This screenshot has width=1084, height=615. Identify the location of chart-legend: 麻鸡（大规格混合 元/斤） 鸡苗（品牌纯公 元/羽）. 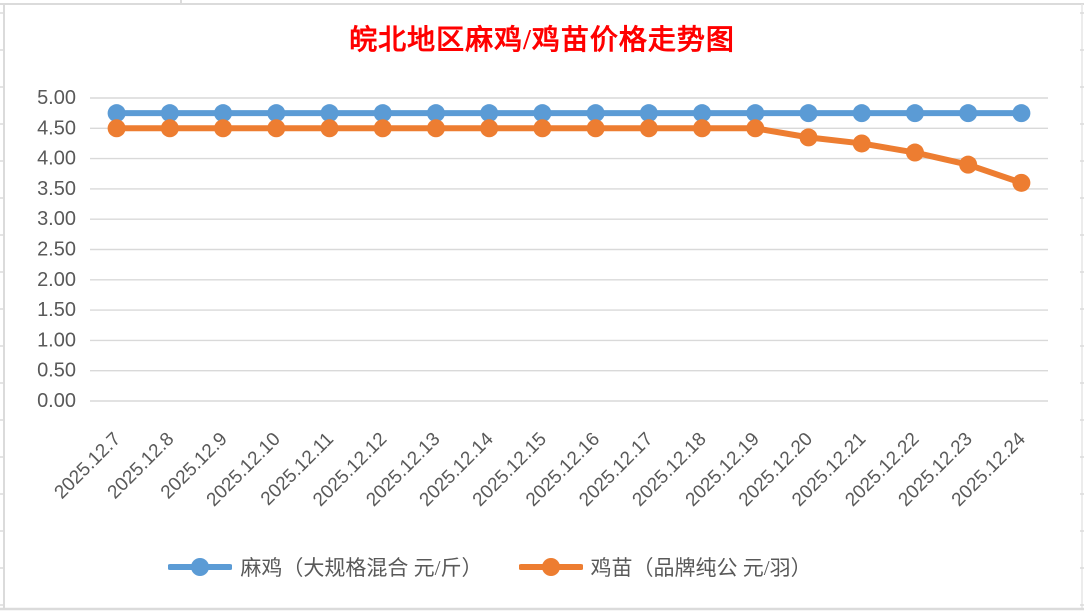
(542, 567).